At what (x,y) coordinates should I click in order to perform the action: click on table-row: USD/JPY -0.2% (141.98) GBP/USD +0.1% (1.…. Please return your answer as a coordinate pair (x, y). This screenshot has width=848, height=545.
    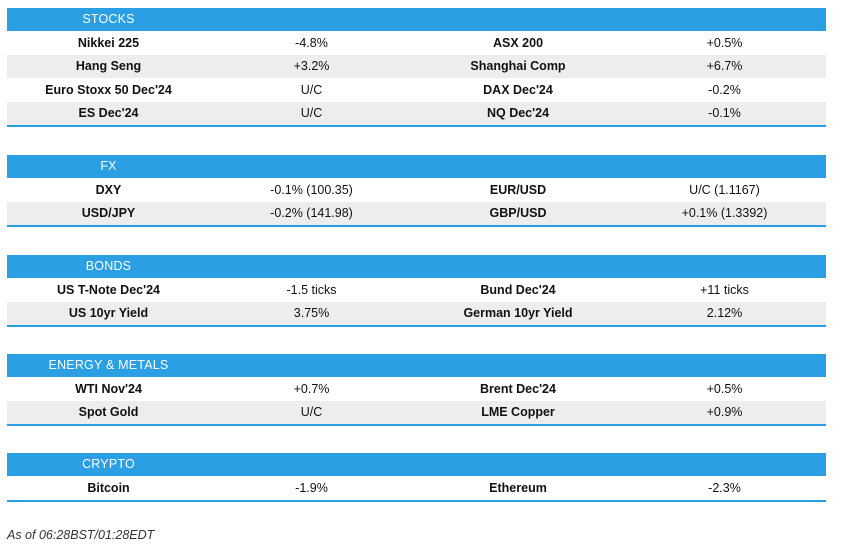
    Looking at the image, I should click on (416, 213).